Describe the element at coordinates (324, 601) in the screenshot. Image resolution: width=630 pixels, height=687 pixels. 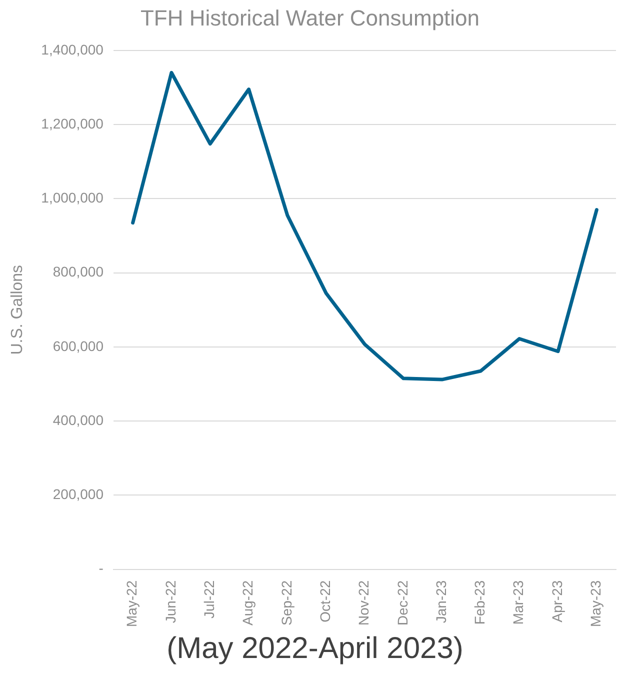
I see `x-tick-label: Oct-22` at that location.